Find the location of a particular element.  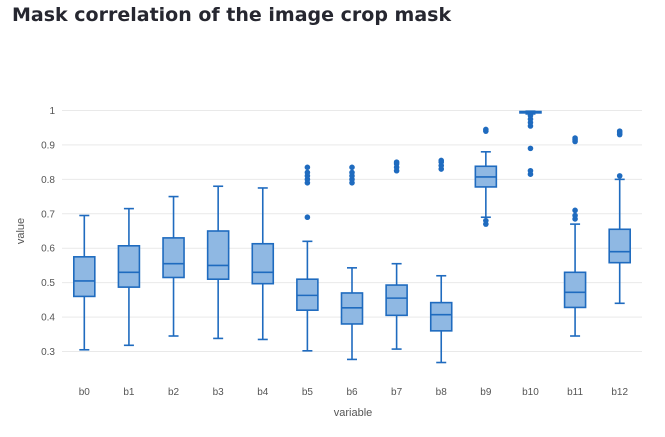

box-b2 is located at coordinates (173, 266).